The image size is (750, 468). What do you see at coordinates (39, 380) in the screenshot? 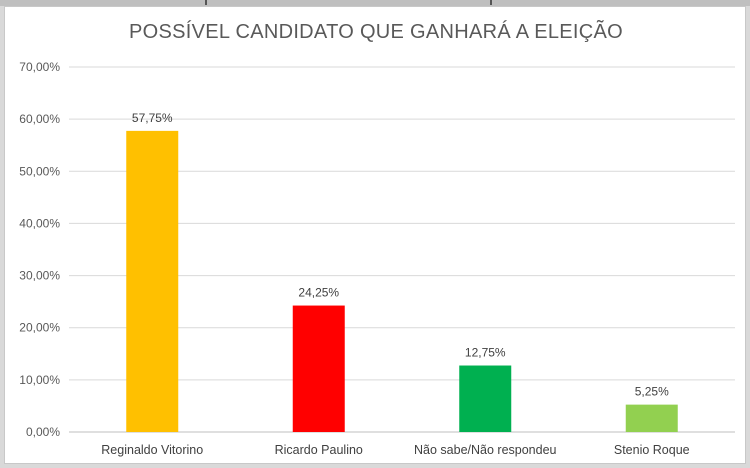
I see `y-tick-label: 10,00%` at bounding box center [39, 380].